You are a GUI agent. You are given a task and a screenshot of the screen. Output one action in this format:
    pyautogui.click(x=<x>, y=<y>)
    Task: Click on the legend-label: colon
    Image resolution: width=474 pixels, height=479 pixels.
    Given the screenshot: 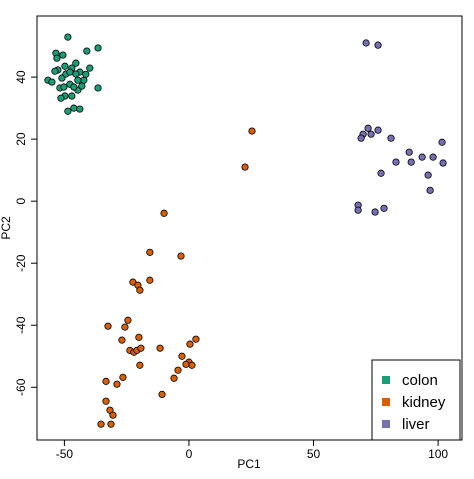 What is the action you would take?
    pyautogui.click(x=420, y=380)
    